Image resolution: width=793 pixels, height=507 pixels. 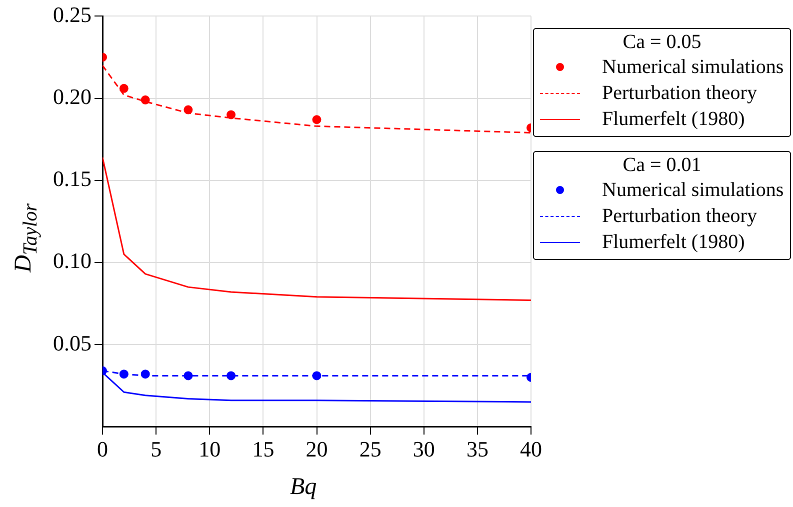 I want to click on x-tick-label: 15, so click(x=263, y=449).